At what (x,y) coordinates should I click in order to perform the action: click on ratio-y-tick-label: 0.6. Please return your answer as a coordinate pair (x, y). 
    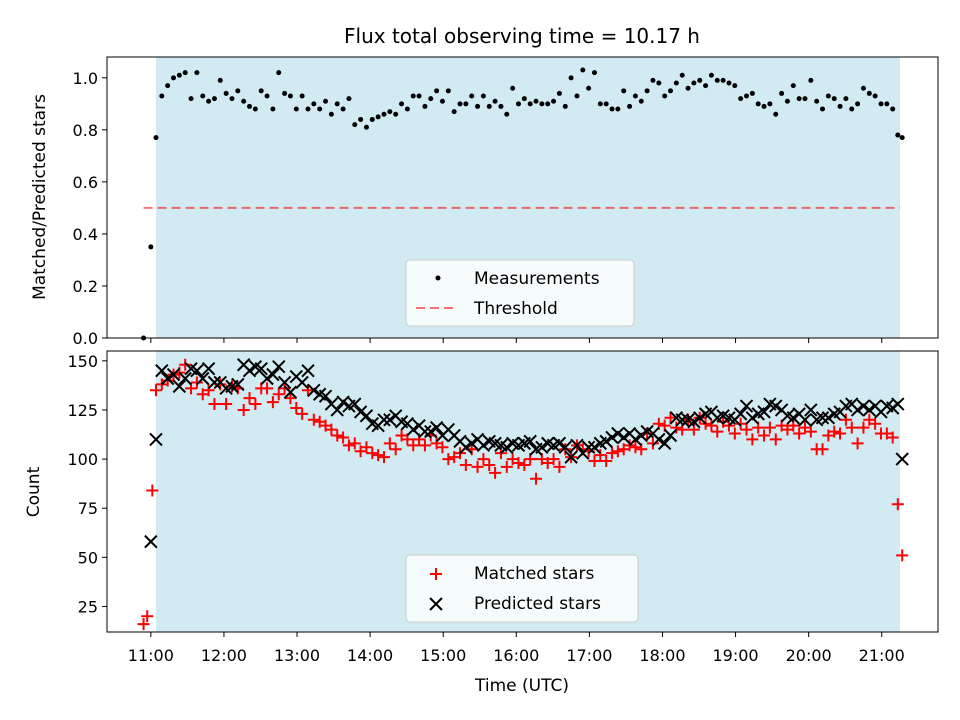
    Looking at the image, I should click on (85, 182).